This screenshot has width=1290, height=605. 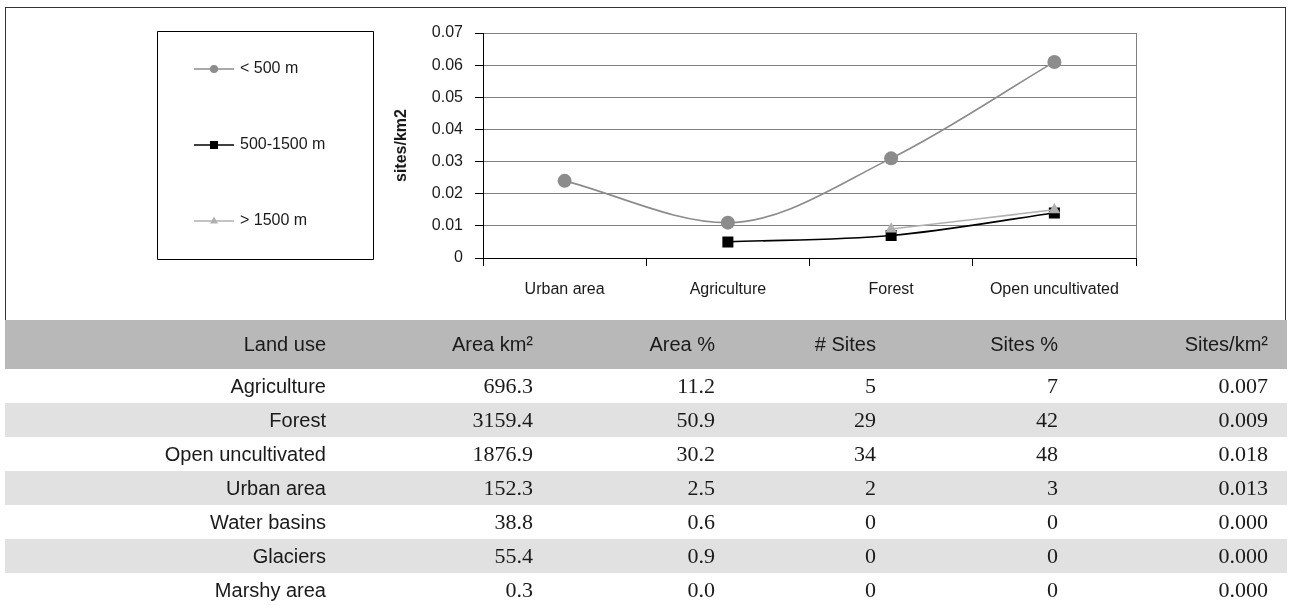 What do you see at coordinates (695, 453) in the screenshot?
I see `text: 30.2` at bounding box center [695, 453].